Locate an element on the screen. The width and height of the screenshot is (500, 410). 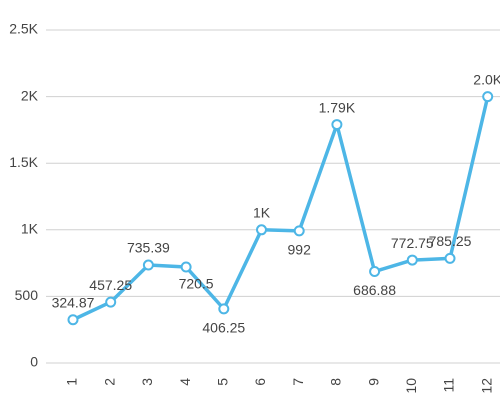
y-tick-label: 500 is located at coordinates (27, 295).